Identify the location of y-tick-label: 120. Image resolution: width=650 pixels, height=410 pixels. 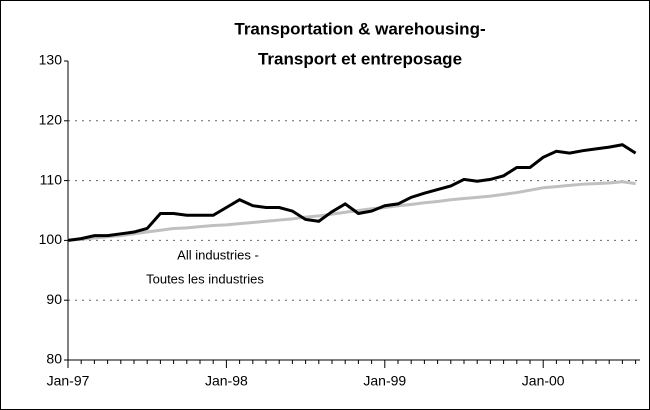
(51, 120).